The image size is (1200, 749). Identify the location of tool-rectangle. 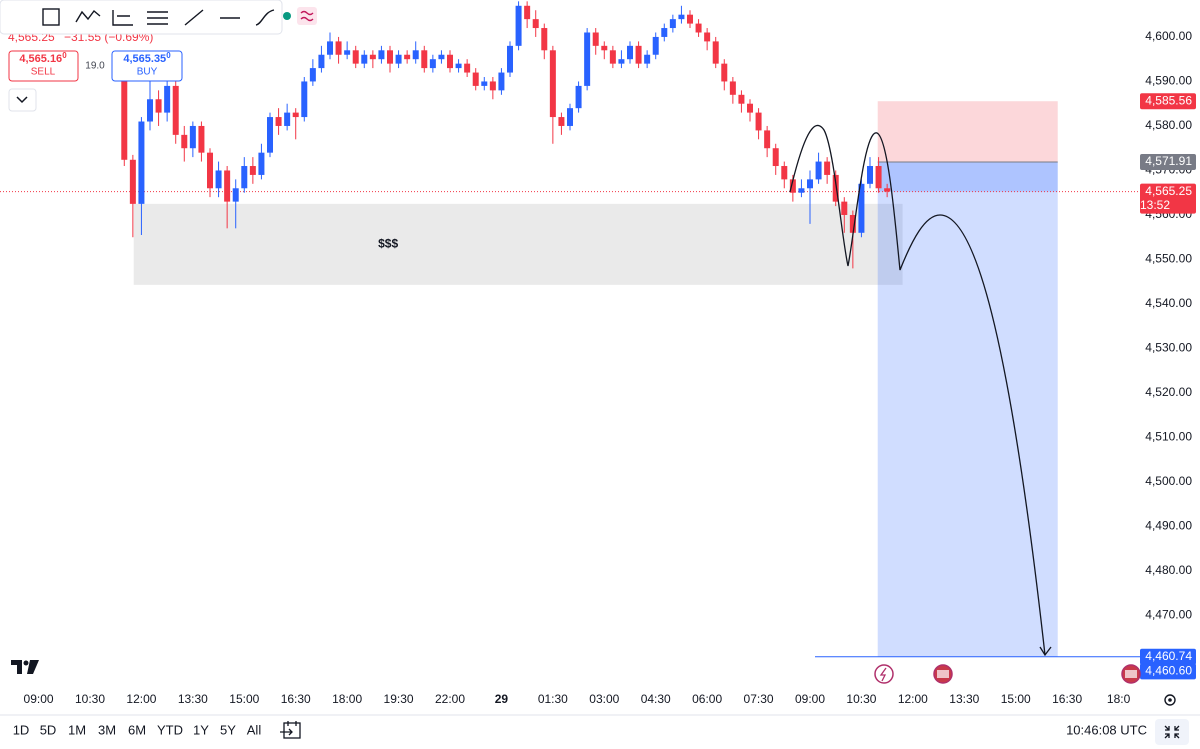
(51, 17).